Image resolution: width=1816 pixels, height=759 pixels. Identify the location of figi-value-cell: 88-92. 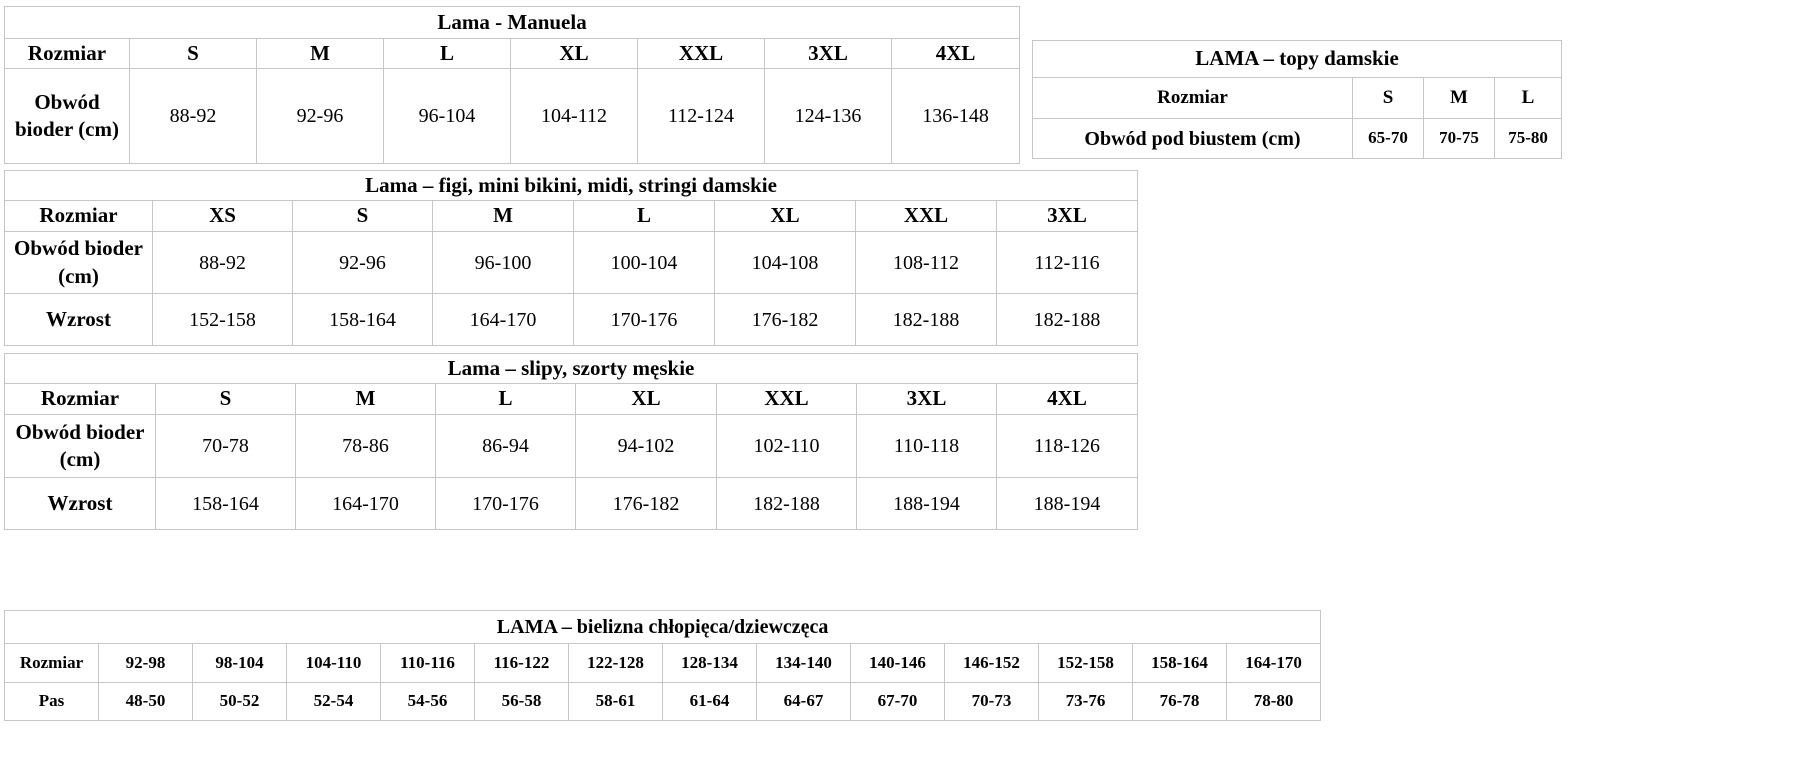
(222, 262).